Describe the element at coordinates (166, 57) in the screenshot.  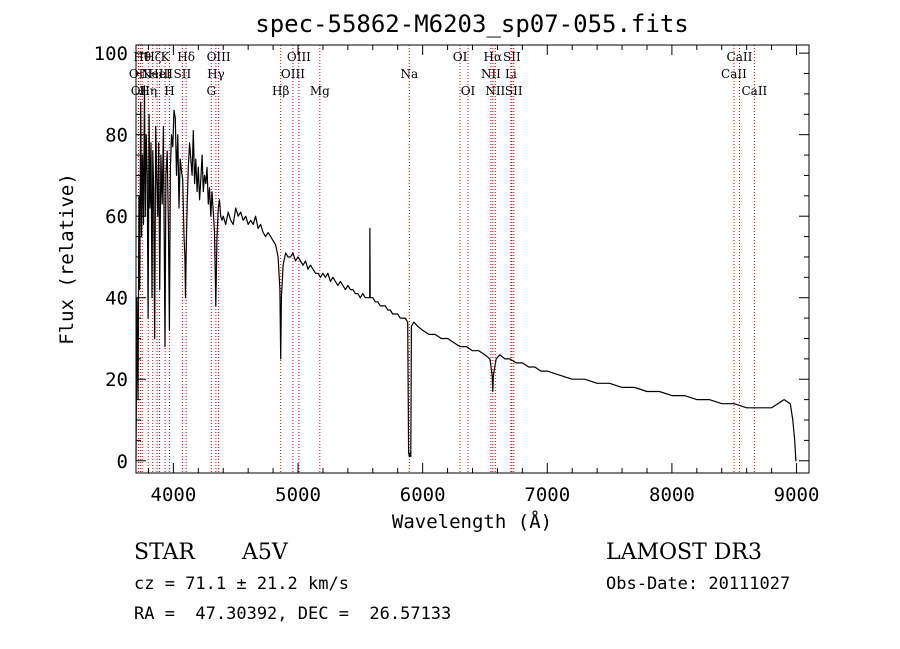
I see `spectral-line-label: K` at that location.